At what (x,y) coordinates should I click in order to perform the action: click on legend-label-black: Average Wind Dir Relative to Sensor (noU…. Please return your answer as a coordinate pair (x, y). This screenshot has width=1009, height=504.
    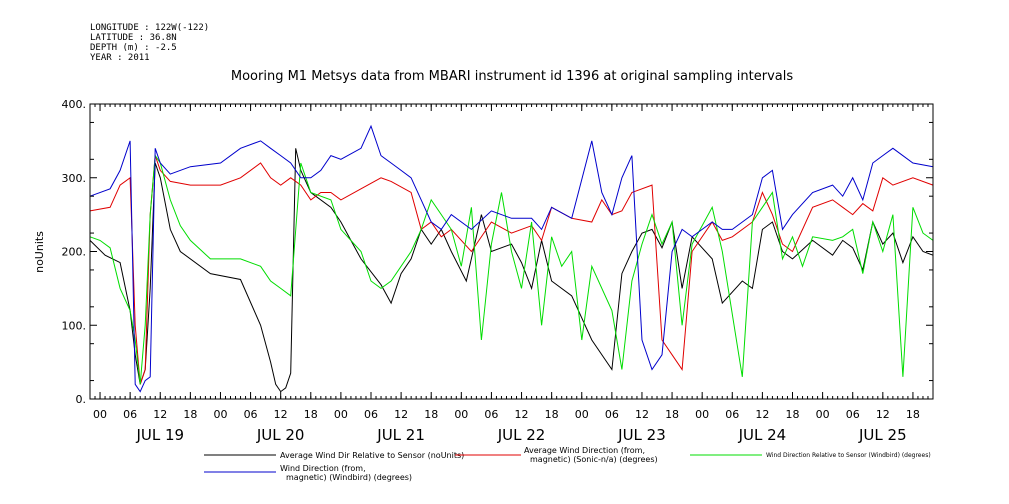
    Looking at the image, I should click on (372, 455).